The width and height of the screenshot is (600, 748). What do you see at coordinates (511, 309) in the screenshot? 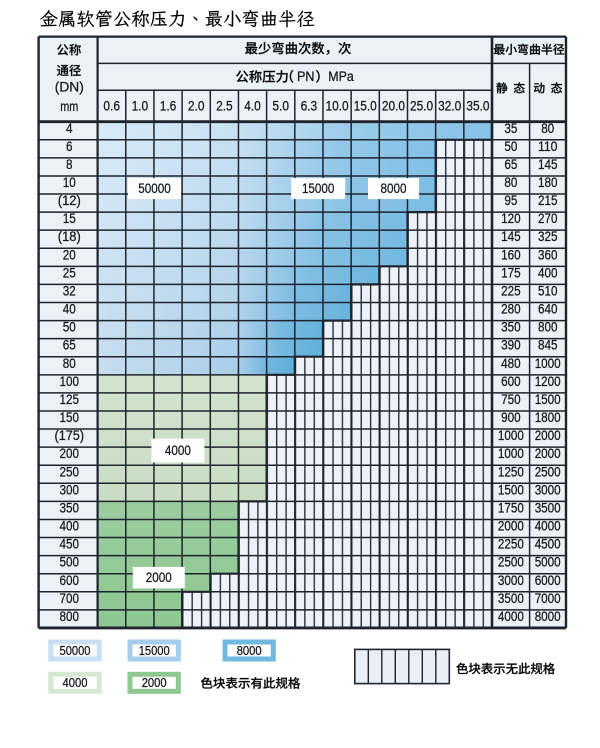
I see `svg-text: 280` at bounding box center [511, 309].